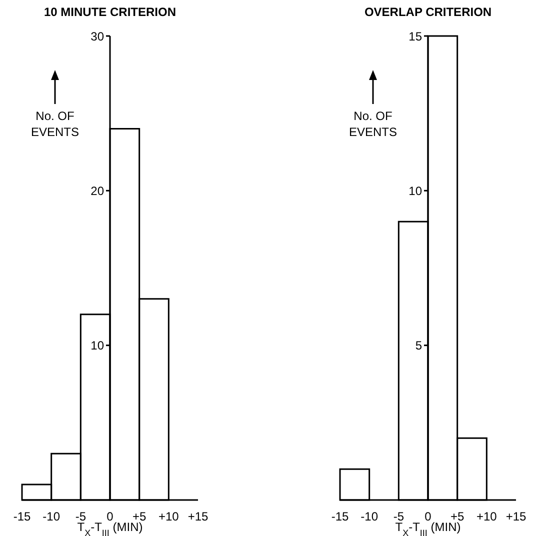 This screenshot has width=537, height=536. Describe the element at coordinates (97, 36) in the screenshot. I see `y-tick-label: 30` at that location.